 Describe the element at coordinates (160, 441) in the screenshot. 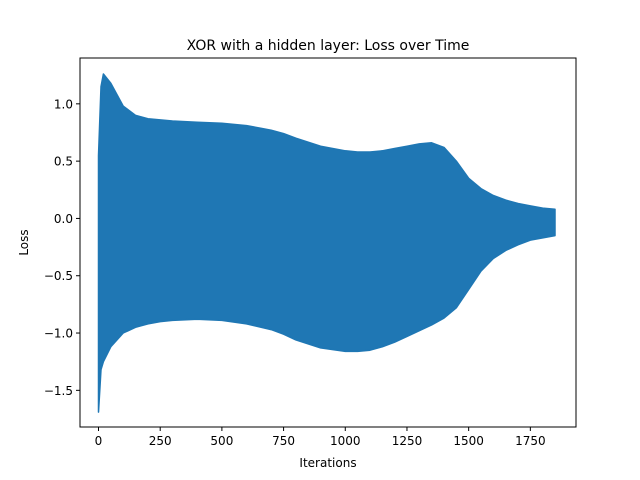

I see `x-tick-label: 250` at that location.